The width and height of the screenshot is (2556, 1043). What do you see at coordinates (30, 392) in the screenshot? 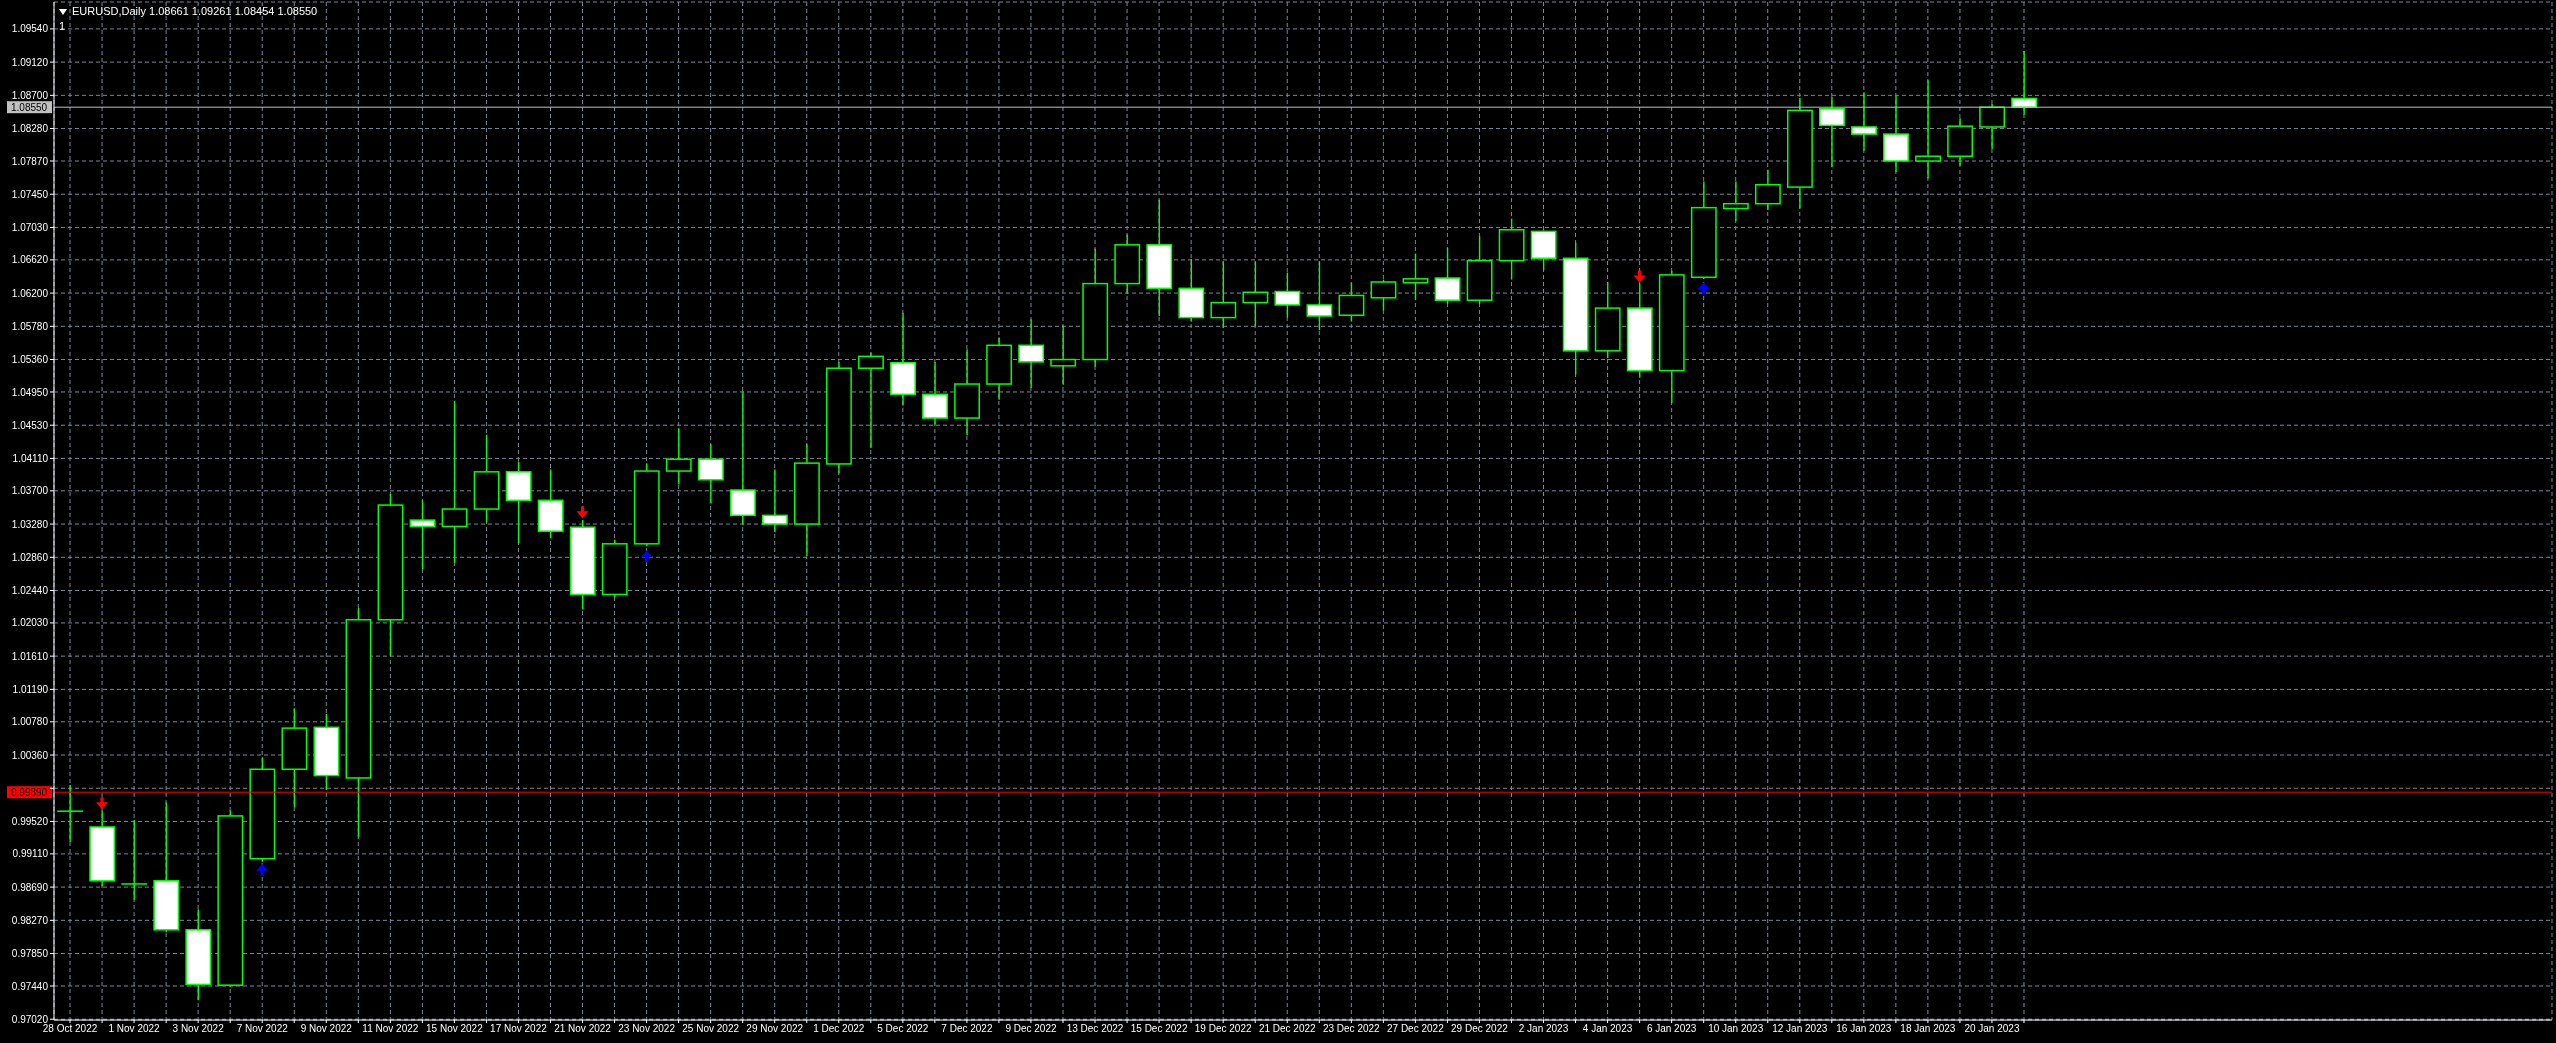
I see `y-tick-label: 1.04950` at bounding box center [30, 392].